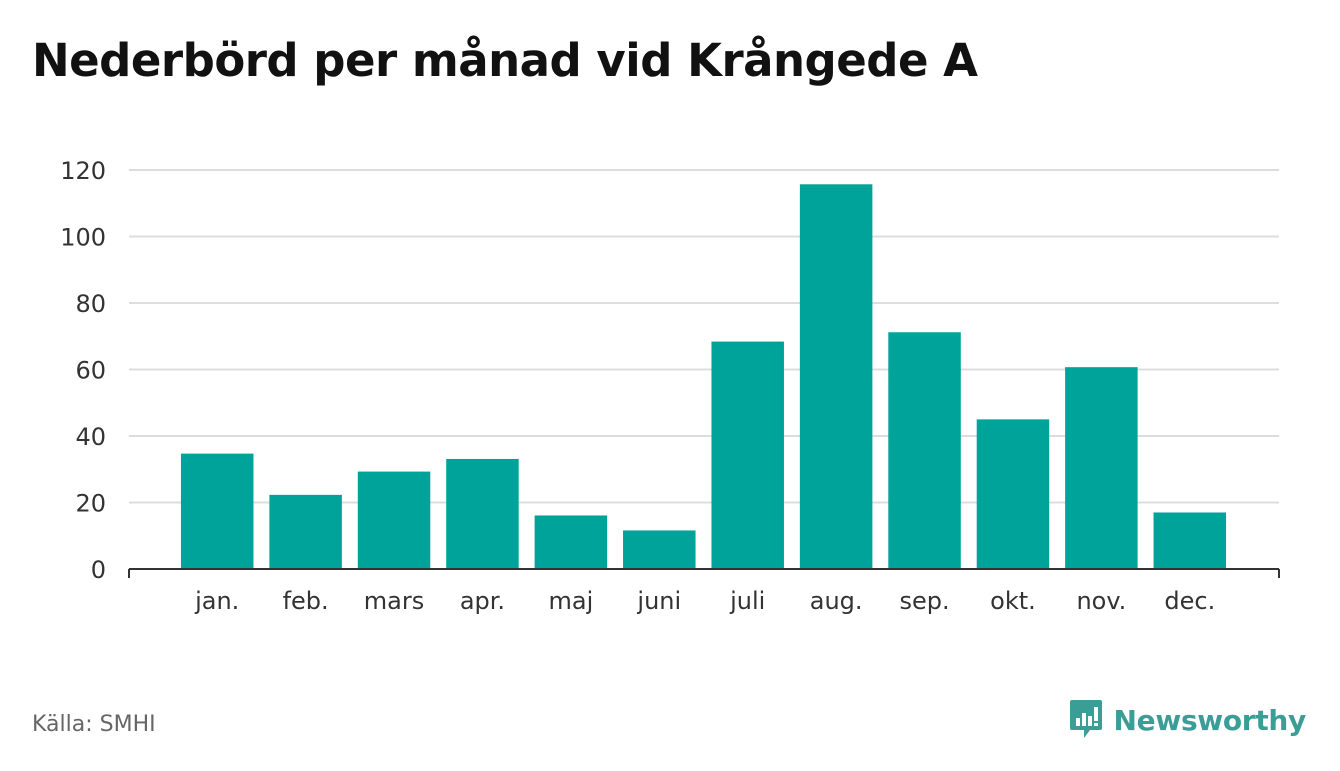  I want to click on brand-name: Newsworthy, so click(1210, 720).